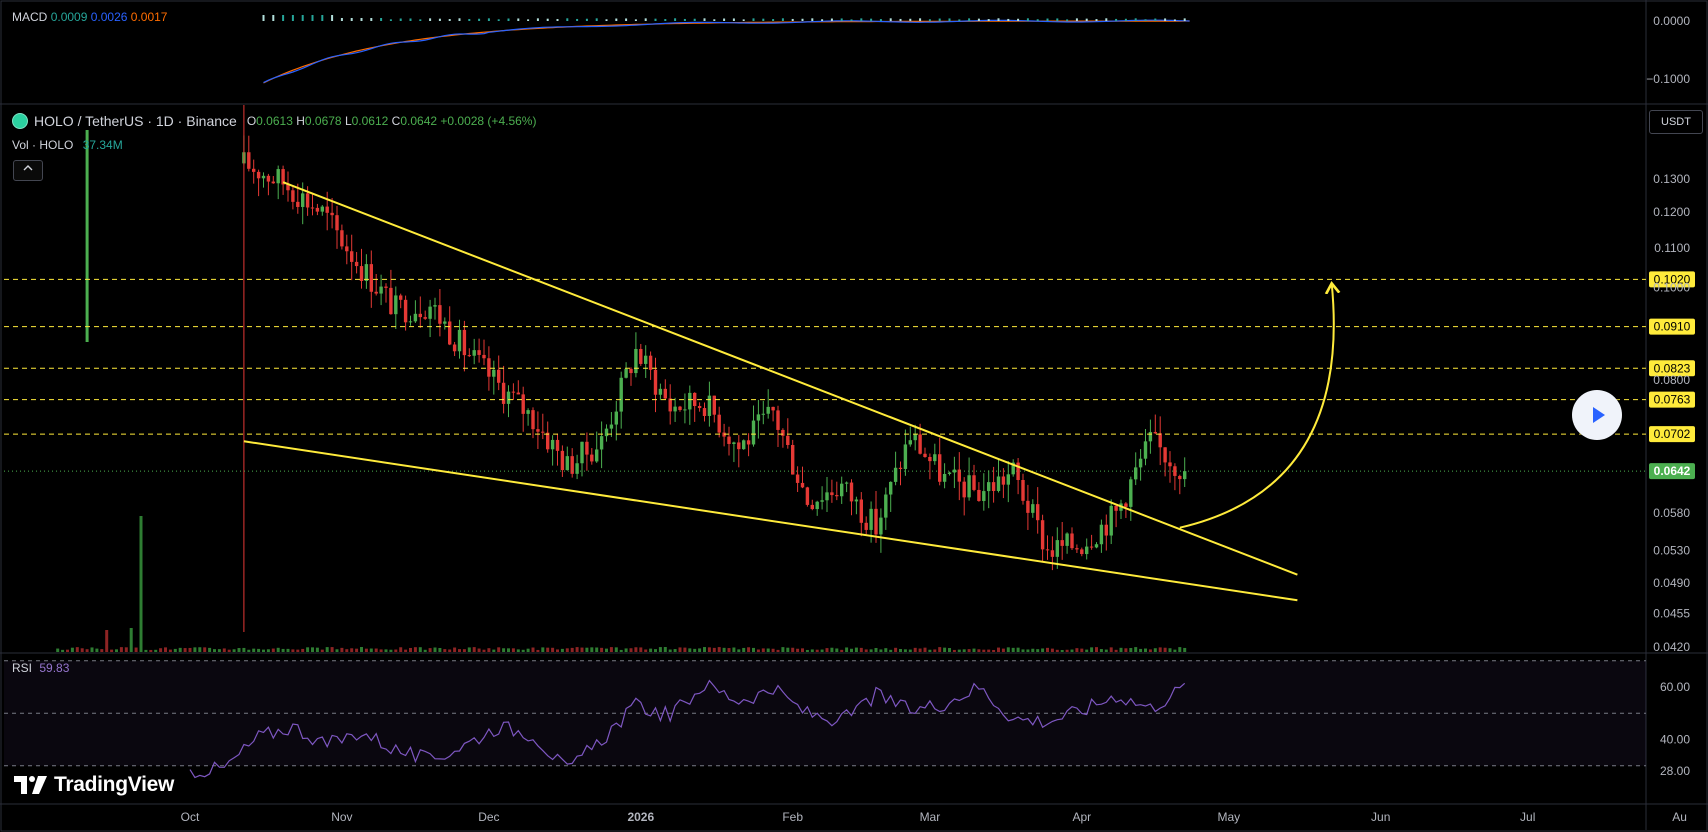  Describe the element at coordinates (149, 17) in the screenshot. I see `macd-value-3: 0.0017` at that location.